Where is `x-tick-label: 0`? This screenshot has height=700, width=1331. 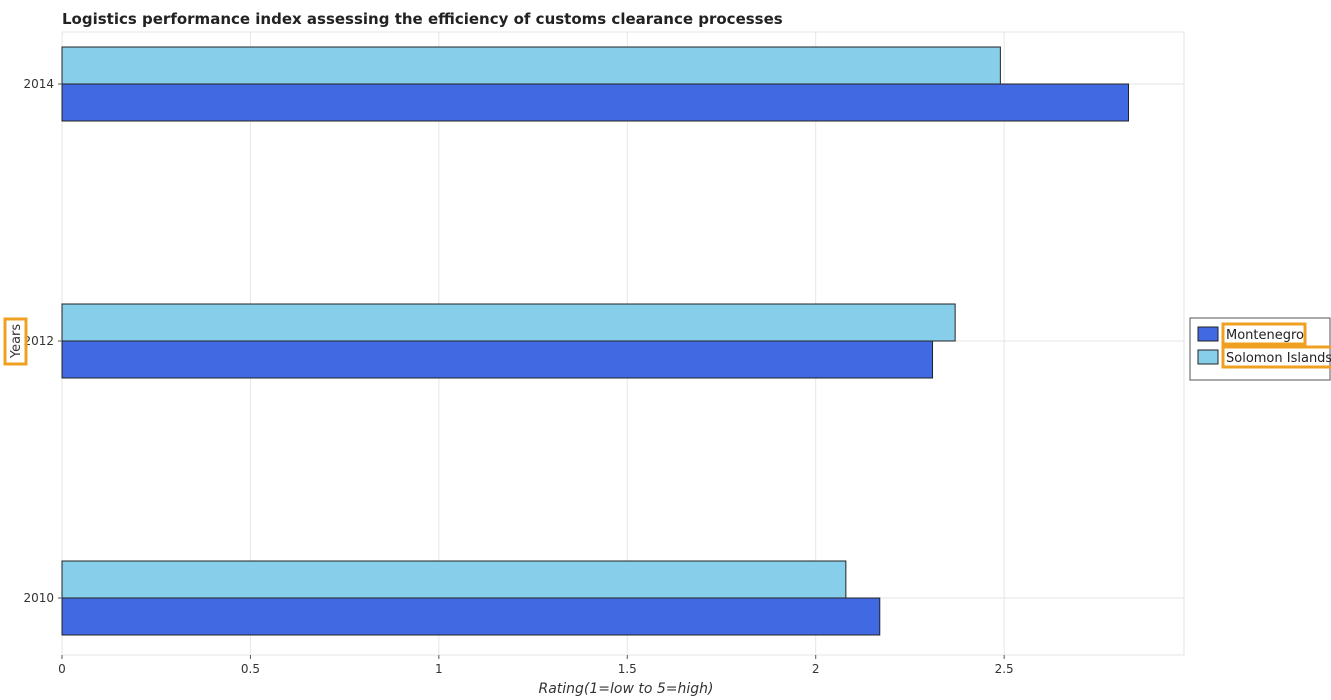 x-tick-label: 0 is located at coordinates (62, 669).